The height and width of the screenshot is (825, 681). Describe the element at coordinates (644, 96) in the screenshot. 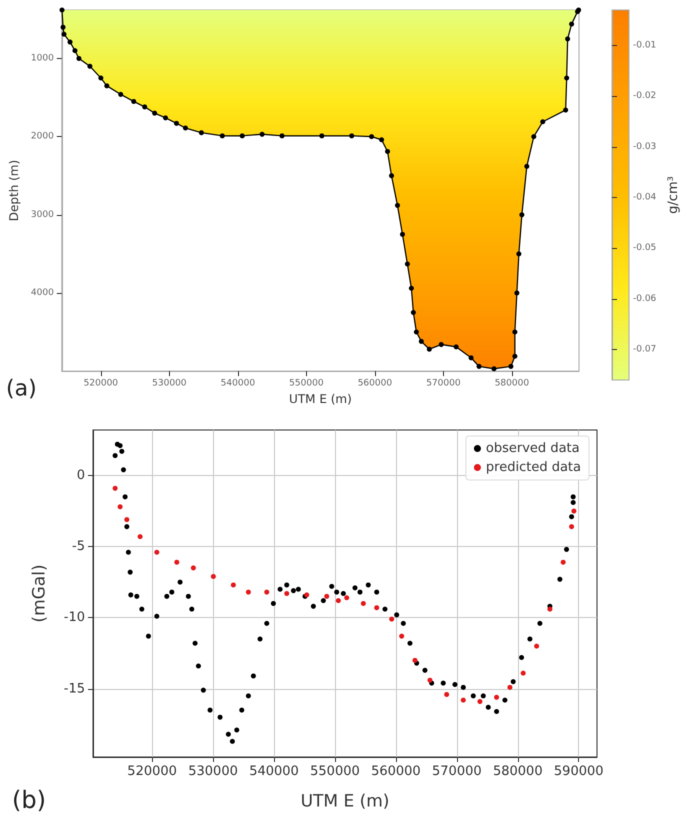

I see `color-bar-label: -0.02` at that location.